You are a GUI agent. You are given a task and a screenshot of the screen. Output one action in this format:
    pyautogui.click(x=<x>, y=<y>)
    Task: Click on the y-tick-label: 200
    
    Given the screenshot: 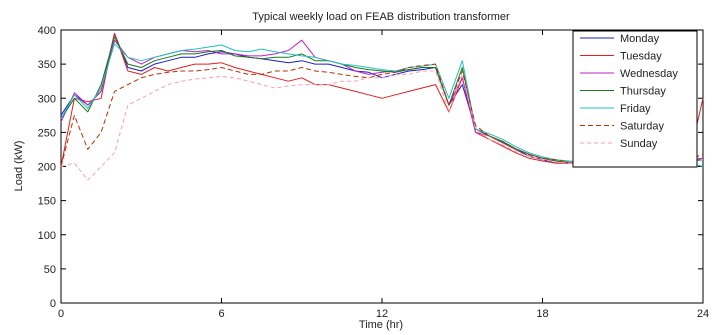 What is the action you would take?
    pyautogui.click(x=47, y=168)
    